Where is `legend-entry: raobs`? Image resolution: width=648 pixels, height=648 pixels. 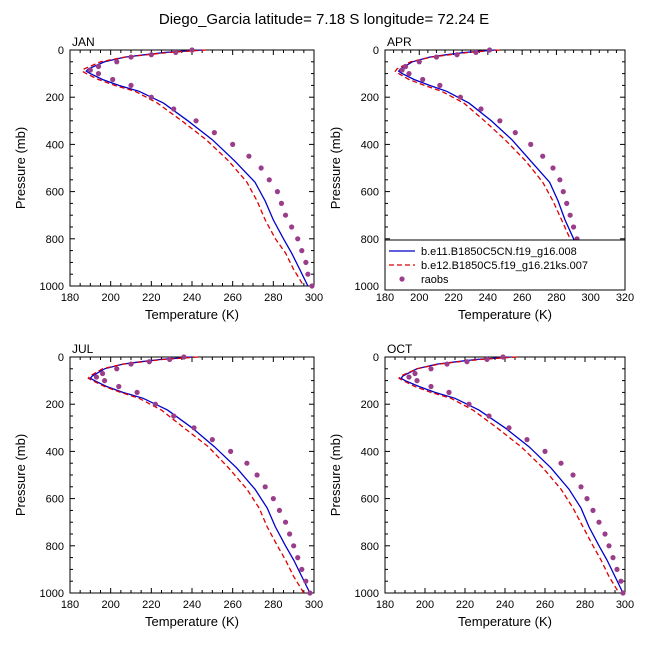 legend-entry: raobs is located at coordinates (435, 280).